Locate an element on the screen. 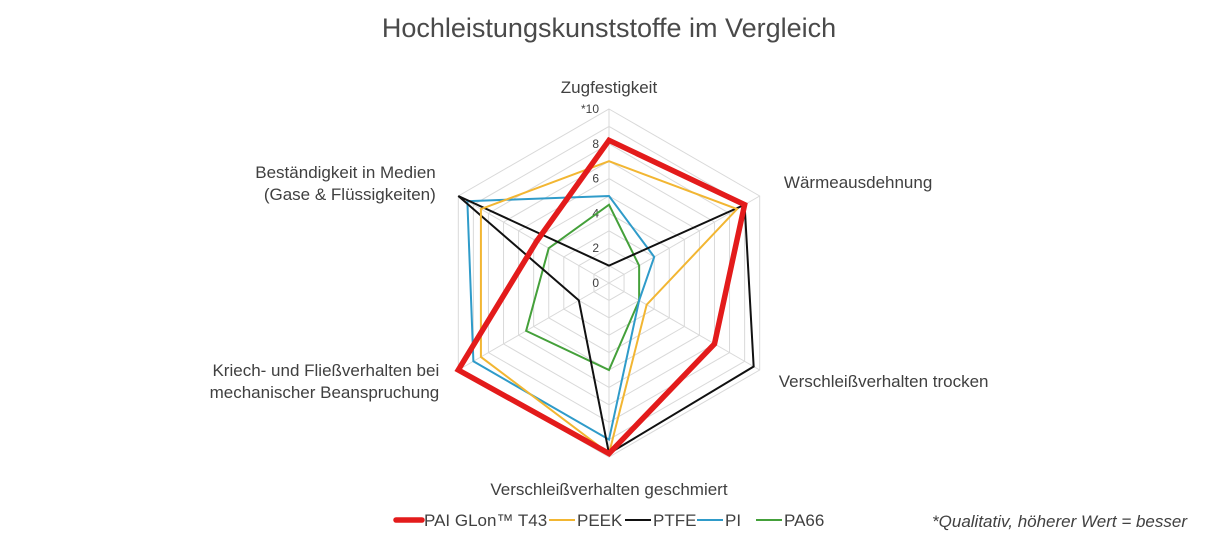 This screenshot has width=1218, height=540. axis-label: Verschleißverhalten trocken is located at coordinates (884, 381).